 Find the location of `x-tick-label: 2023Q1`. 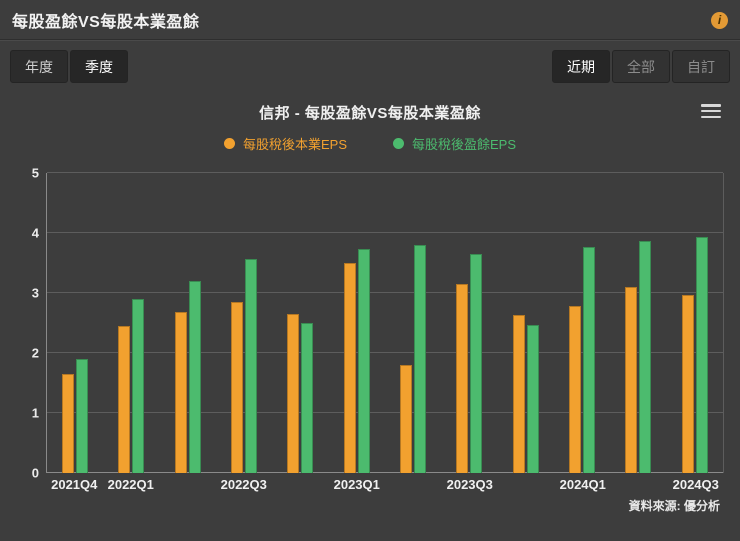

x-tick-label: 2023Q1 is located at coordinates (356, 484).